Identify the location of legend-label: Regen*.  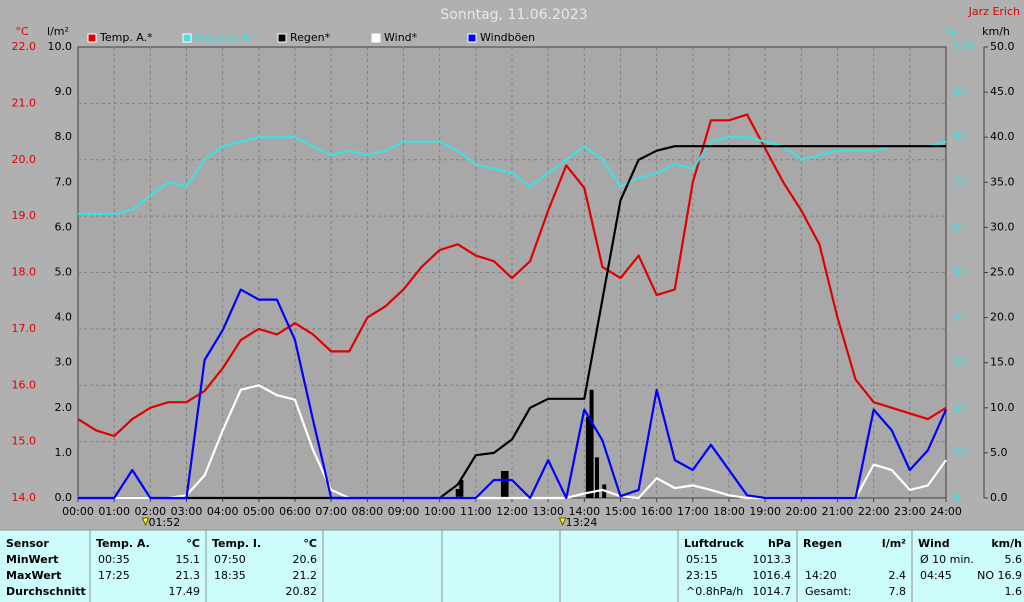
(310, 37).